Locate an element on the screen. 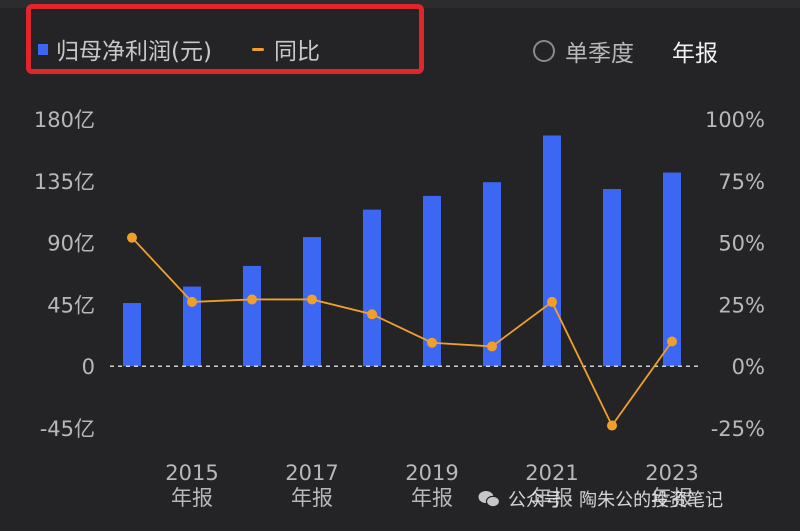 This screenshot has width=800, height=531. y-left-tick-label: 90亿 is located at coordinates (71, 244).